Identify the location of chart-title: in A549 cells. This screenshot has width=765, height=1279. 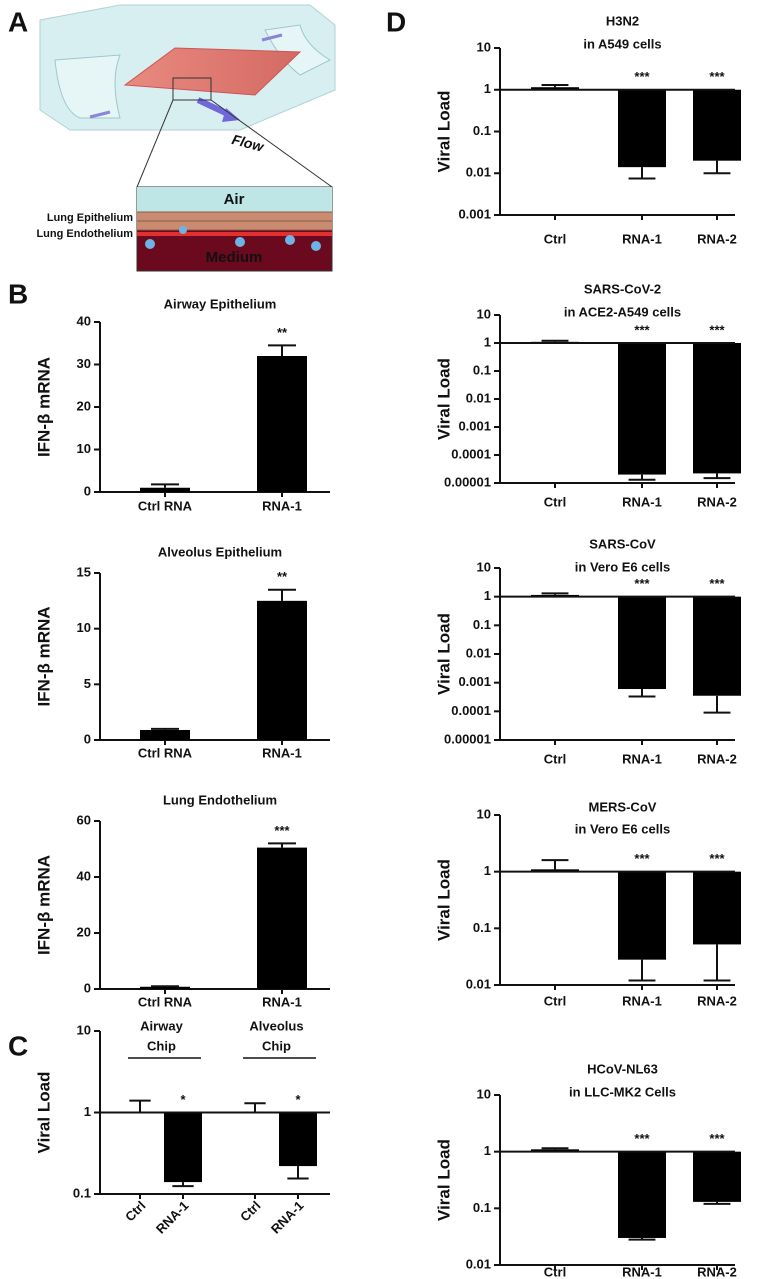
(622, 43).